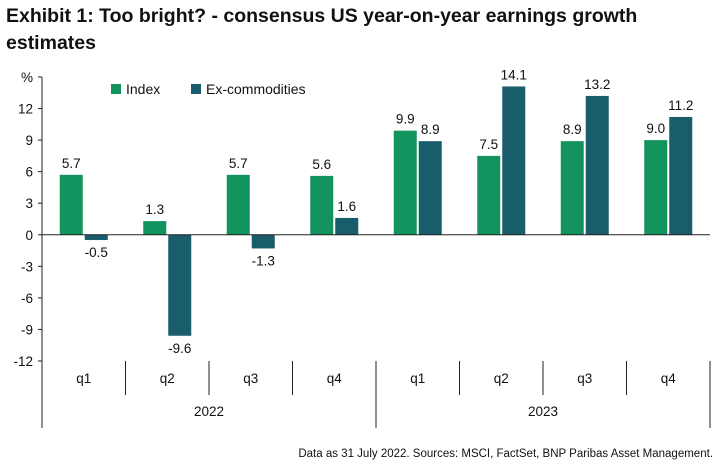 This screenshot has width=725, height=472. What do you see at coordinates (27, 77) in the screenshot?
I see `y-tick-label: %` at bounding box center [27, 77].